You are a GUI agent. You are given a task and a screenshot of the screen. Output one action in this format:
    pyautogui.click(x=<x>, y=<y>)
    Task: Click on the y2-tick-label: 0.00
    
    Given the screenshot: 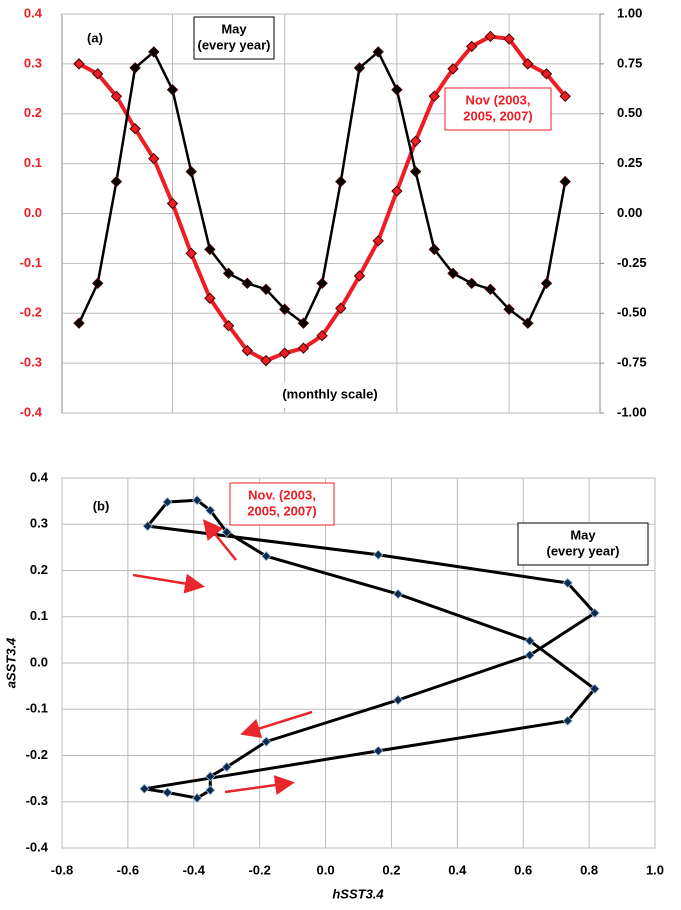 What is the action you would take?
    pyautogui.click(x=629, y=212)
    